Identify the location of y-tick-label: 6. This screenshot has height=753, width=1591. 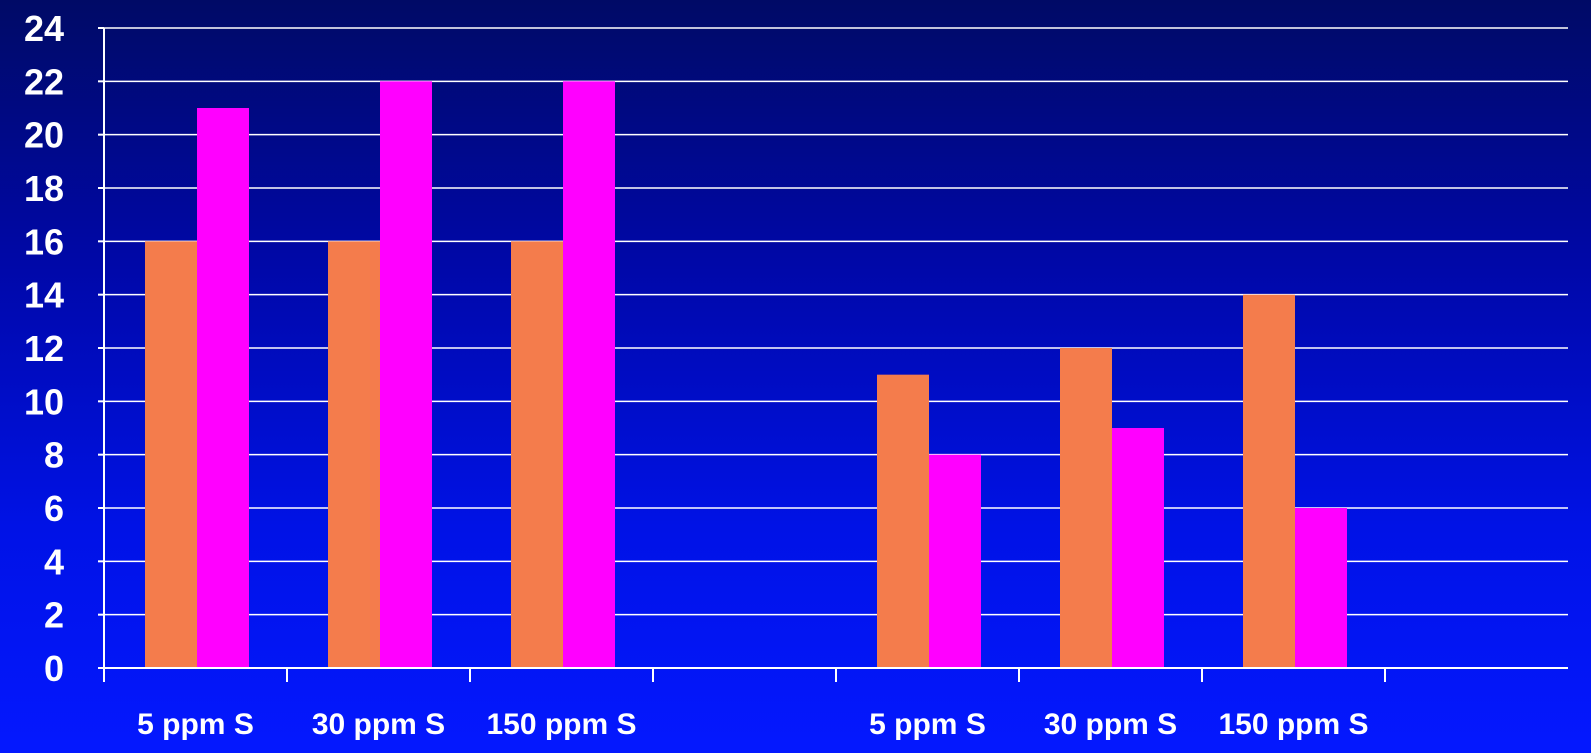
(54, 508).